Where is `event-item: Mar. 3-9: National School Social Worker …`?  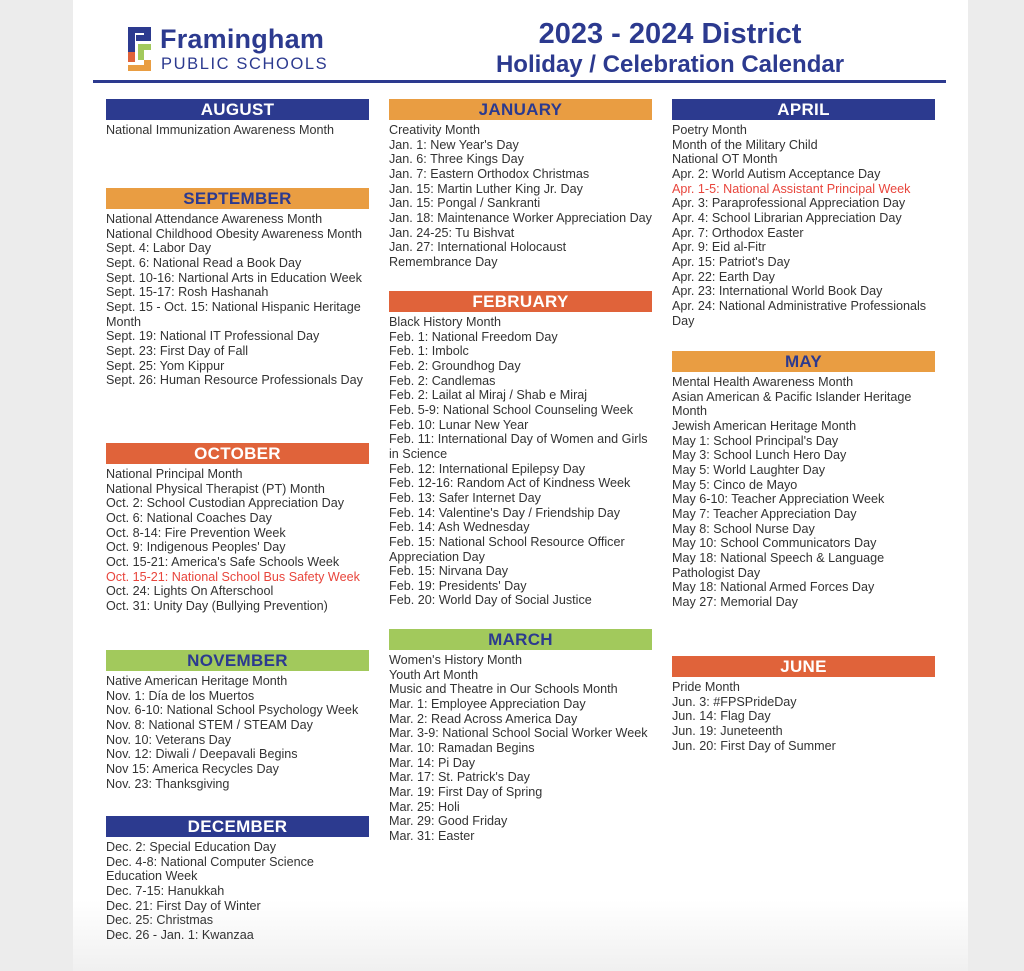 event-item: Mar. 3-9: National School Social Worker … is located at coordinates (518, 733).